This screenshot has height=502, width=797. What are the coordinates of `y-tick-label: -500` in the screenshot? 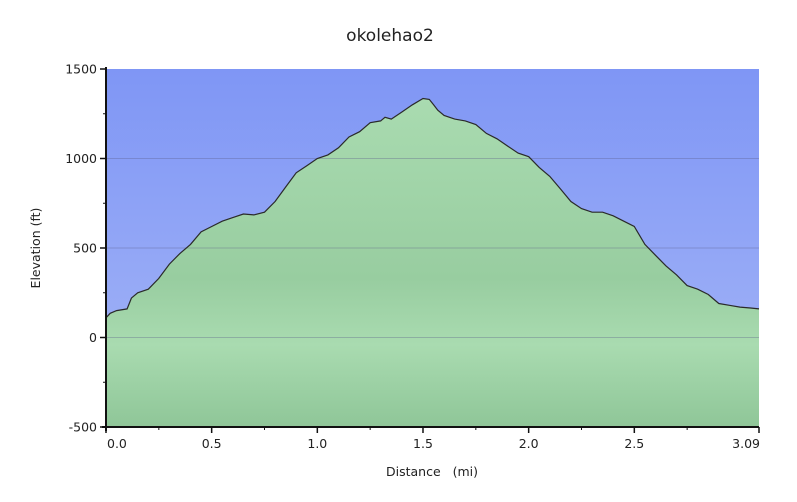 It's located at (83, 427).